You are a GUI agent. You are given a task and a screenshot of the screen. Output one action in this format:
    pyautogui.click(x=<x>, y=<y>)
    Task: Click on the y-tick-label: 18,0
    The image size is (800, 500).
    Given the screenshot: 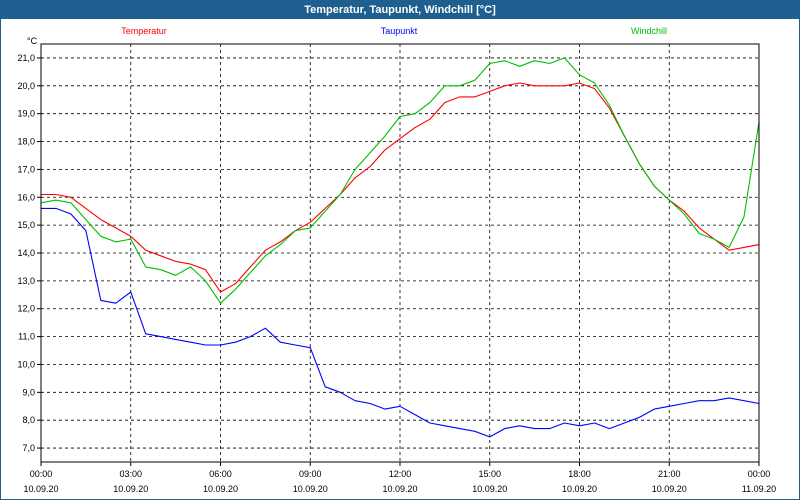 What is the action you would take?
    pyautogui.click(x=26, y=142)
    